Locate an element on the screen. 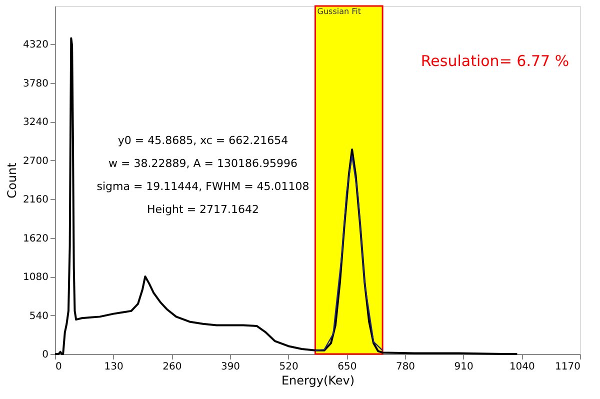 This screenshot has width=600, height=399. y-tick-label: 3240 is located at coordinates (35, 122).